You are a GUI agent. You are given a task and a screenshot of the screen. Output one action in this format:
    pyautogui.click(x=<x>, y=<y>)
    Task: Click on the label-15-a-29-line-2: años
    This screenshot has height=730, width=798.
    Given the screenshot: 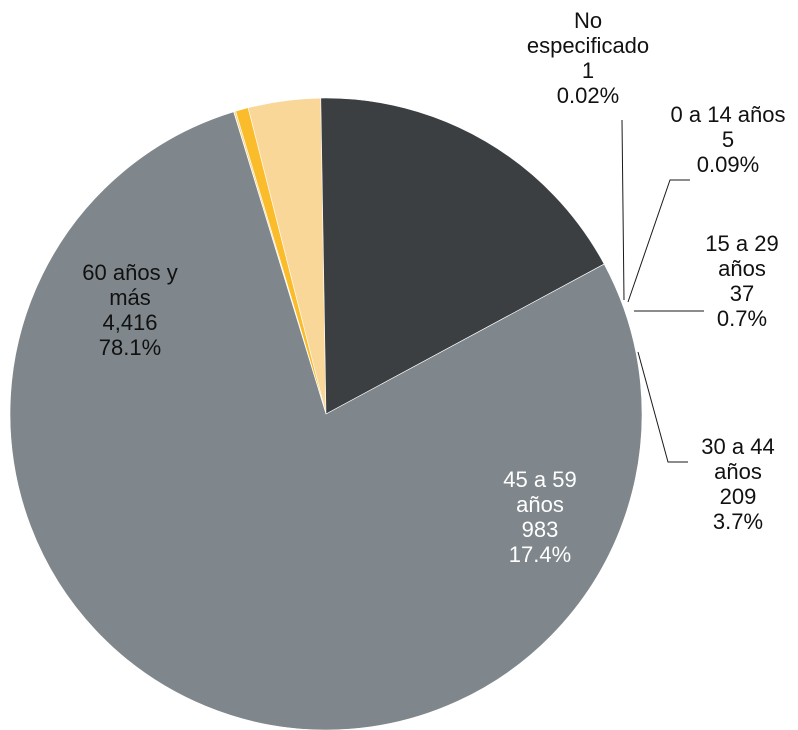 What is the action you would take?
    pyautogui.click(x=742, y=268)
    